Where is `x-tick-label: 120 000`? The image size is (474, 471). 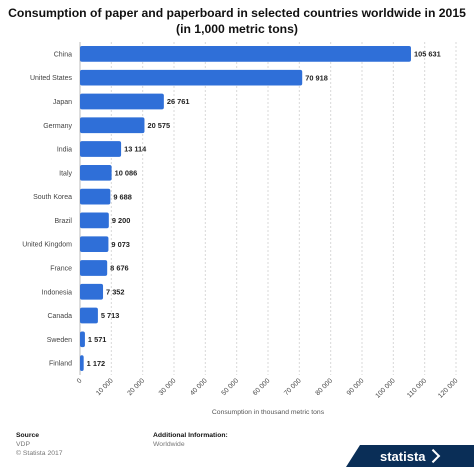
x-tick-label: 120 000 is located at coordinates (448, 388).